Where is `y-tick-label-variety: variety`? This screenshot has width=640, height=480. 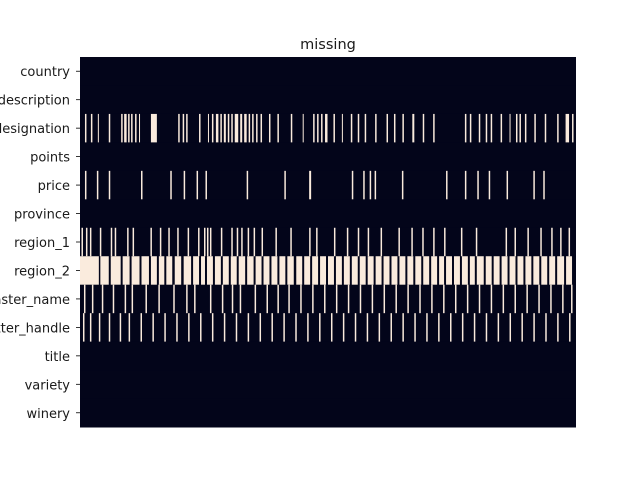
y-tick-label-variety: variety is located at coordinates (48, 385).